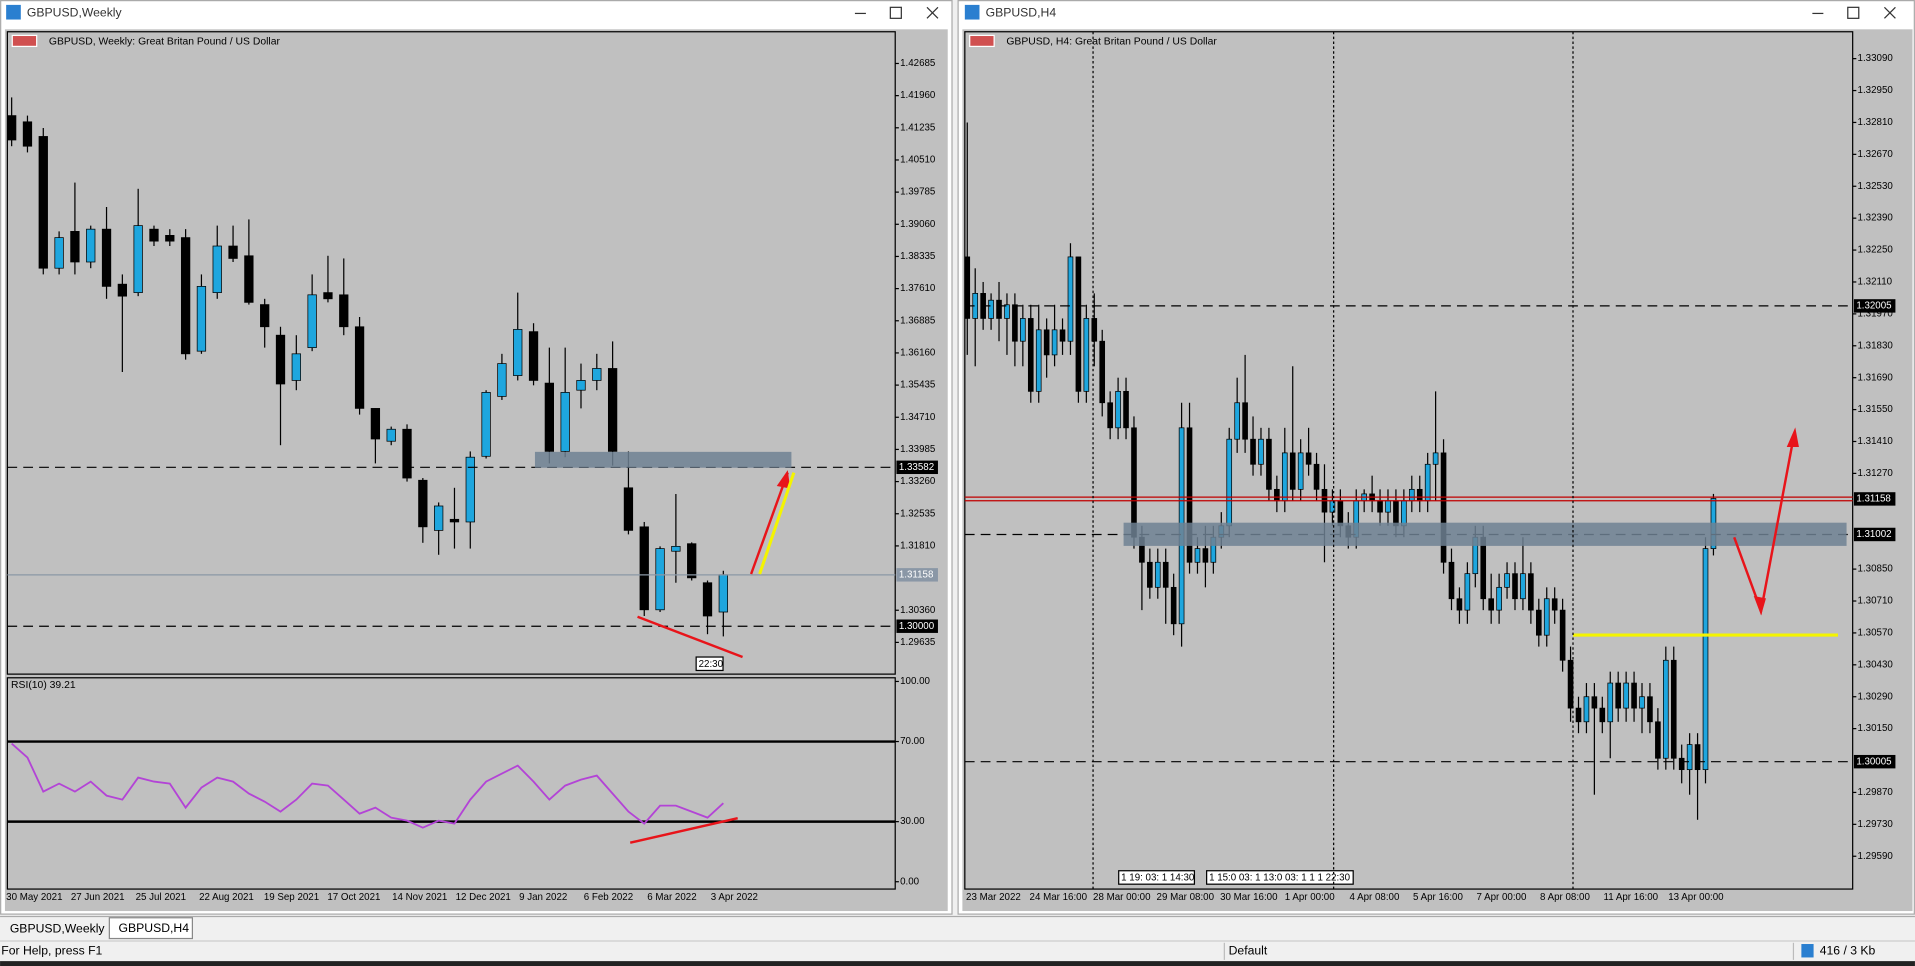 The height and width of the screenshot is (966, 1915). I want to click on price-label: 1.30000, so click(917, 626).